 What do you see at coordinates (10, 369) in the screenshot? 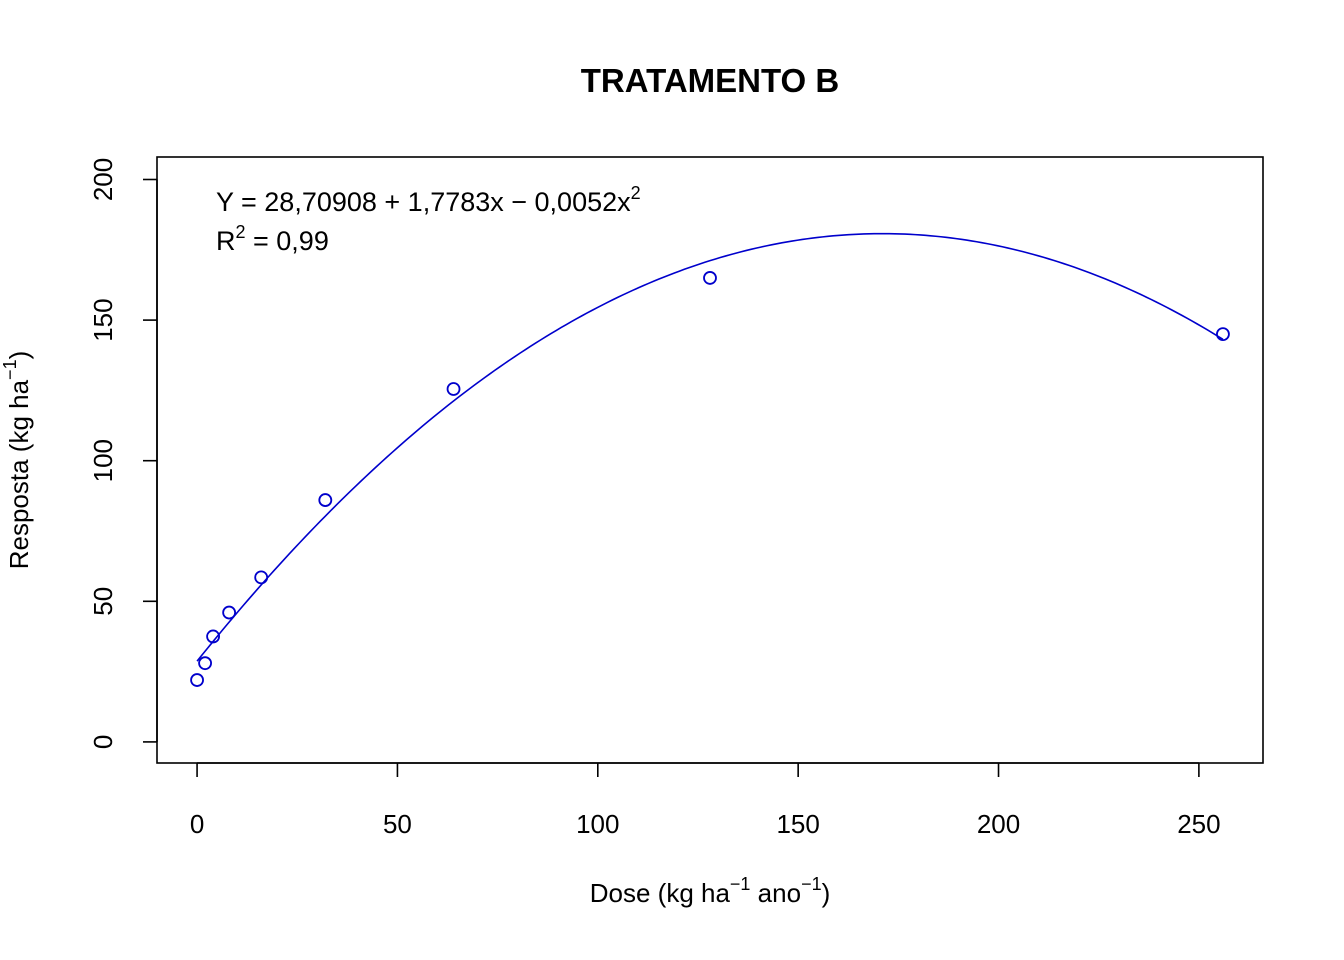
I see `y-axis-label-sup: −1` at bounding box center [10, 369].